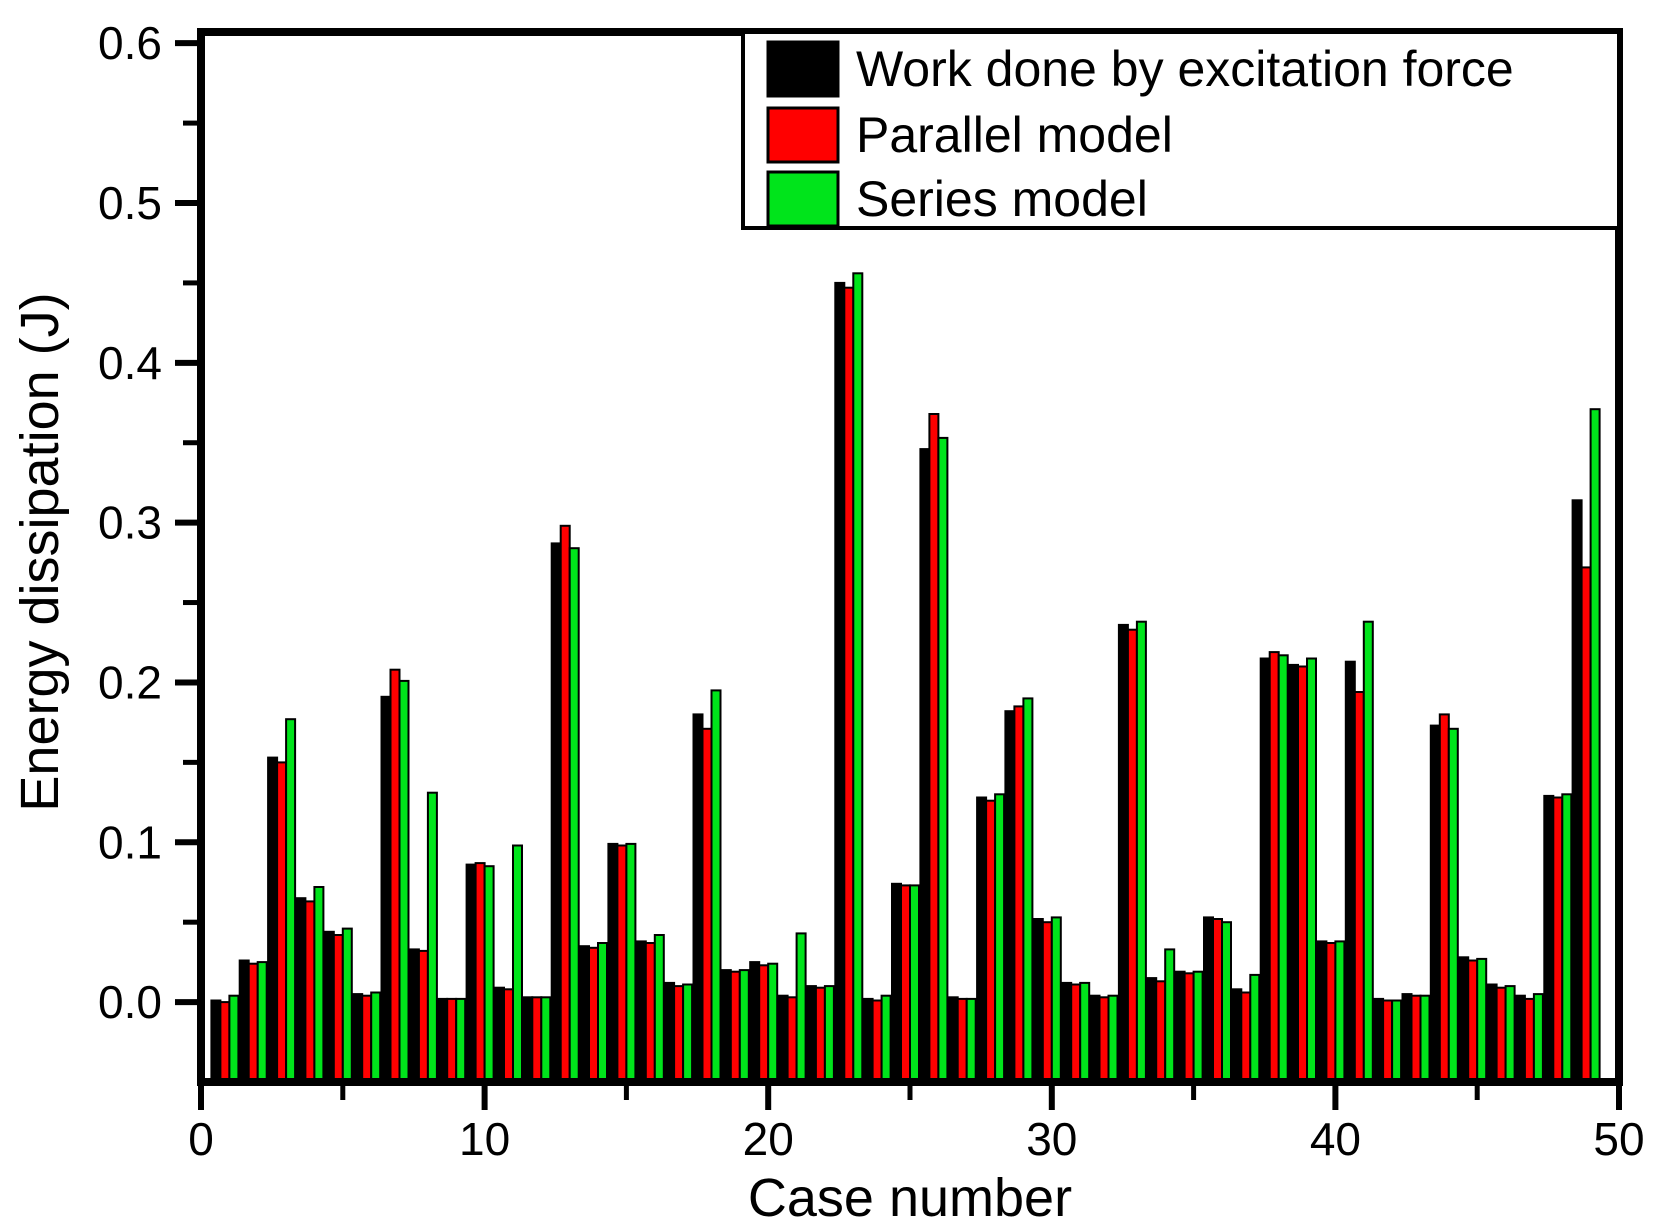 The image size is (1657, 1232). Describe the element at coordinates (707, 905) in the screenshot. I see `bar-case18-series2` at that location.